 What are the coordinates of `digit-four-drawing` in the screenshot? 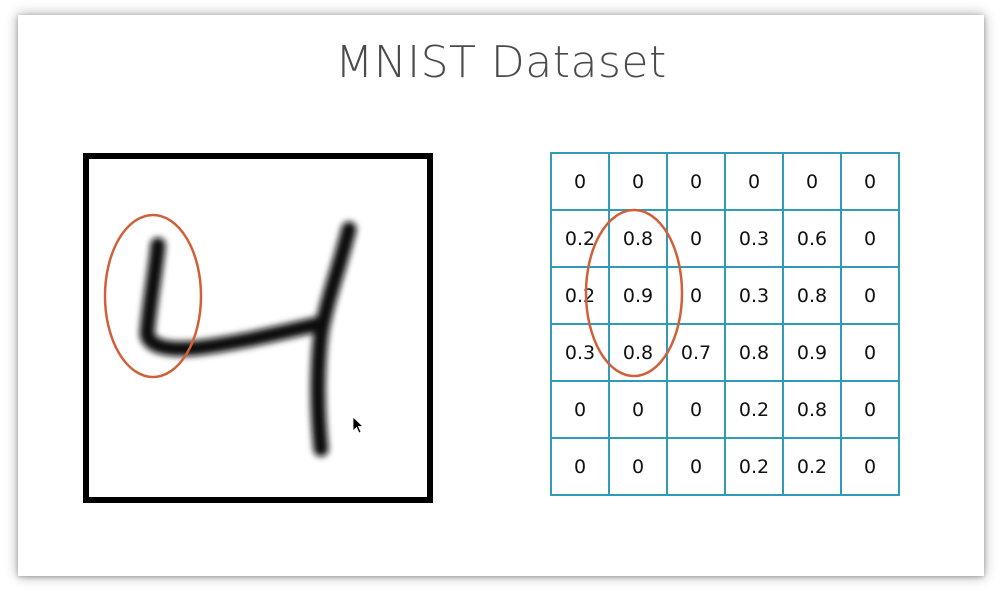 It's located at (248, 339).